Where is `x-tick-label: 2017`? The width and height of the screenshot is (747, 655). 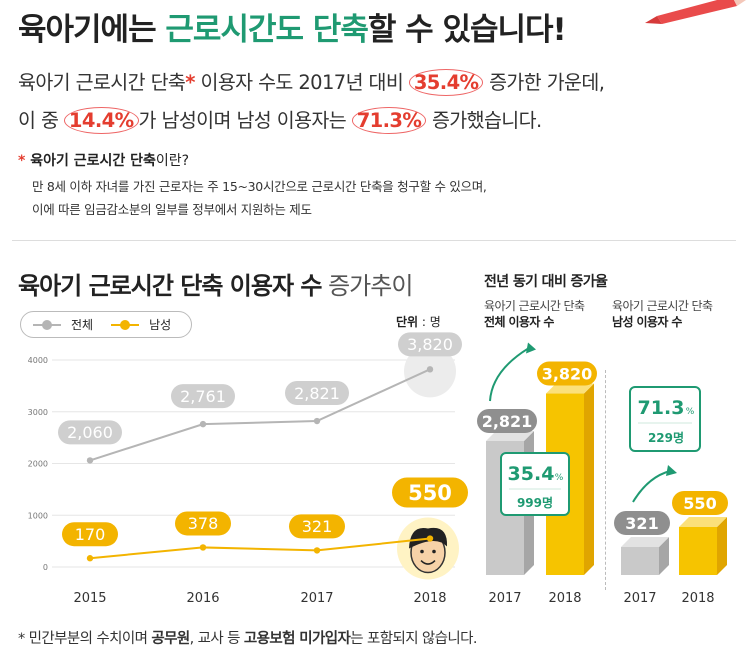 x-tick-label: 2017 is located at coordinates (316, 598).